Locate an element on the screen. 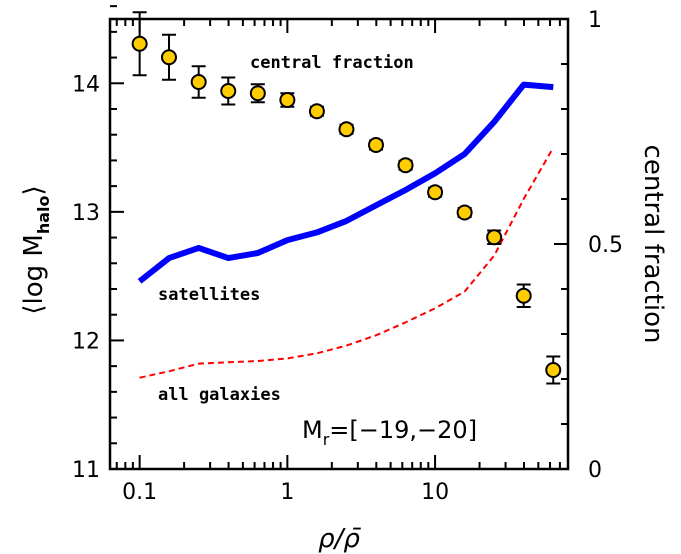  y2-axis-title: central fraction is located at coordinates (653, 244).